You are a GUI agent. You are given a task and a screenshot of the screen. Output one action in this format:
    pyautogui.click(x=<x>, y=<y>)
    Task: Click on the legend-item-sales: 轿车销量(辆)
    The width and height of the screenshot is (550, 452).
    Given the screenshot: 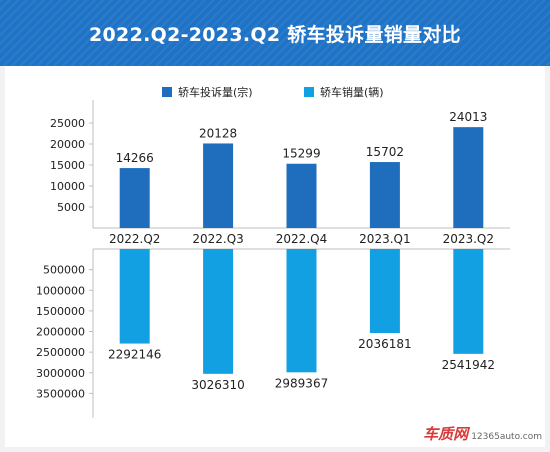 What is the action you would take?
    pyautogui.click(x=344, y=92)
    